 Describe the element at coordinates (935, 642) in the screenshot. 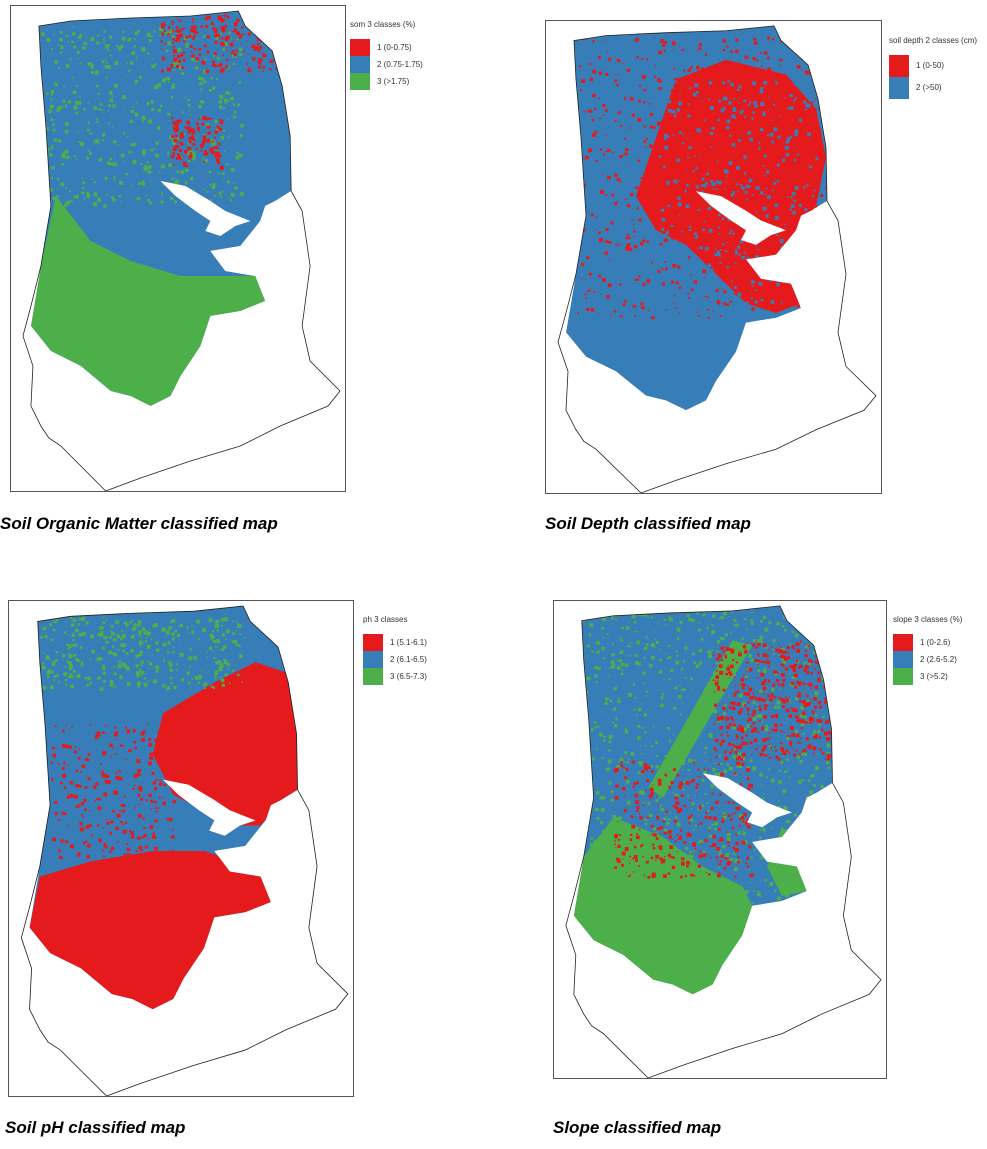

I see `legend-label: 1 (0-2.6)` at that location.